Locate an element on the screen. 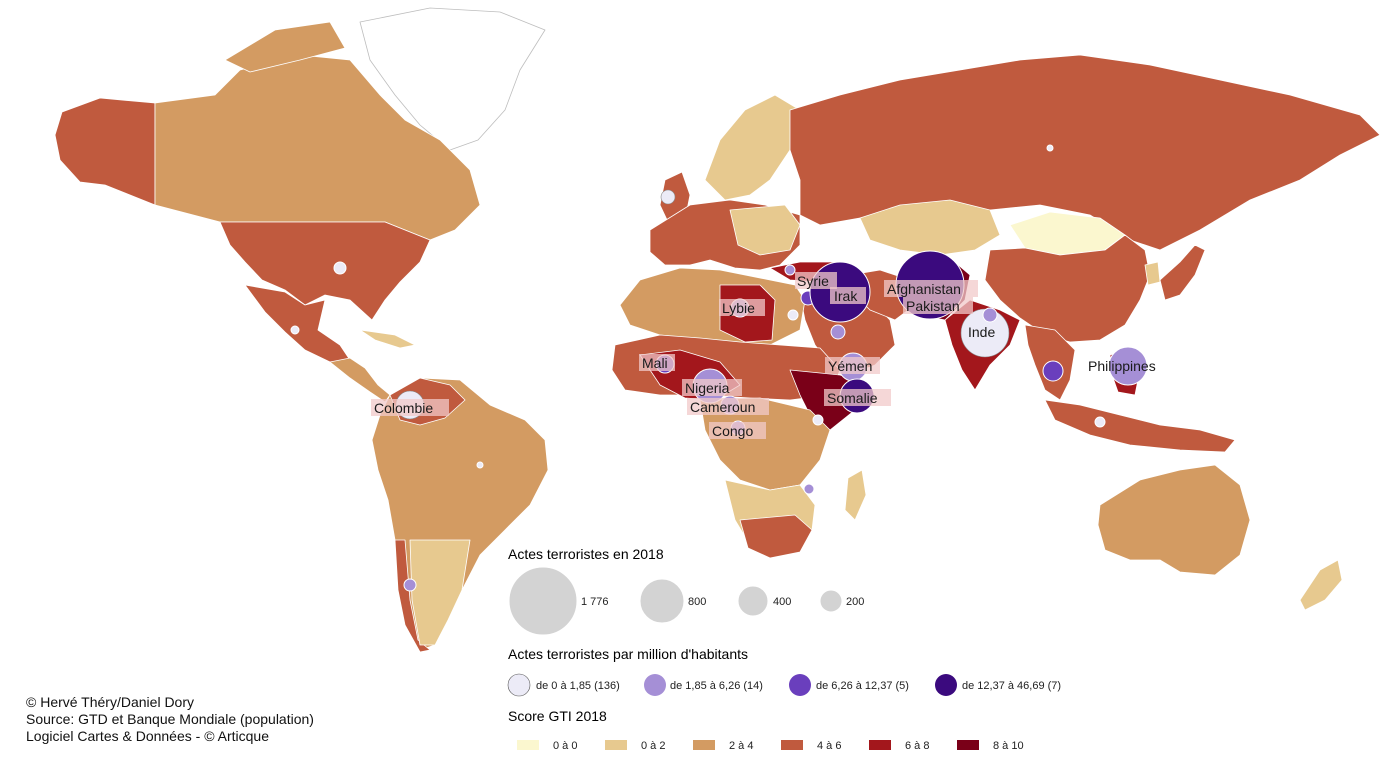  southern-cone is located at coordinates (440, 592).